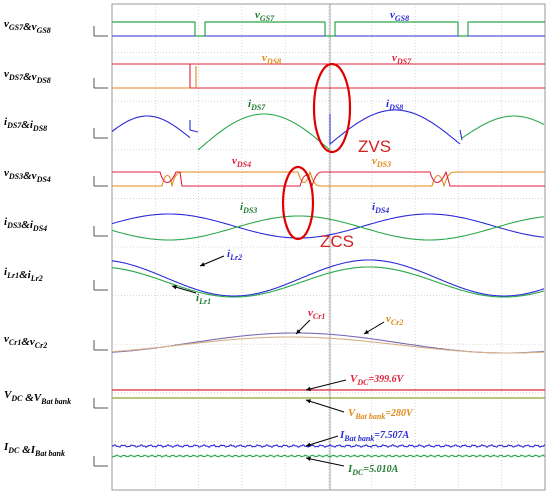 This screenshot has height=495, width=550. What do you see at coordinates (27, 76) in the screenshot?
I see `row-label: vDS7&vDS8` at bounding box center [27, 76].